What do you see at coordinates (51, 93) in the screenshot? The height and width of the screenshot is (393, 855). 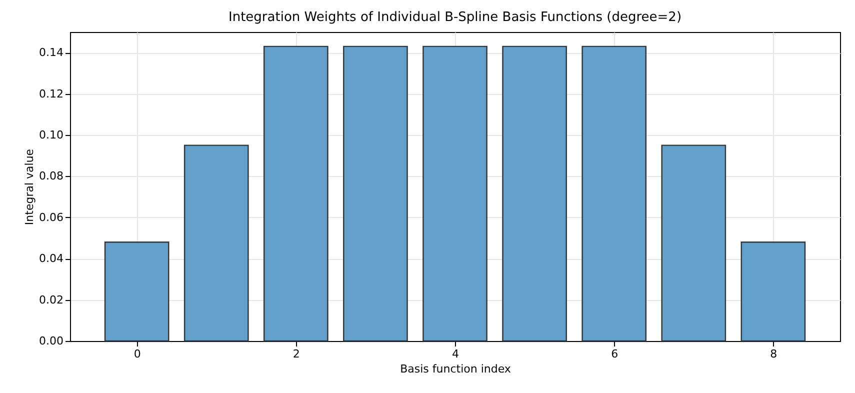 I see `y-tick-label: 0.12` at bounding box center [51, 93].